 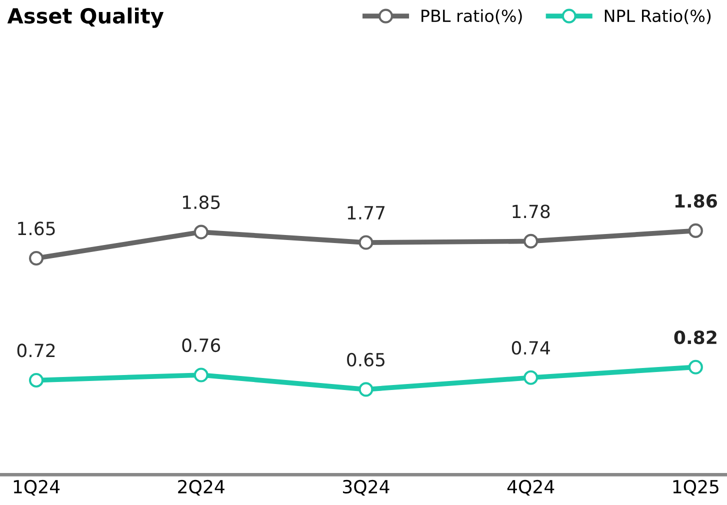 I want to click on legend-label: NPL Ratio(%), so click(x=657, y=16).